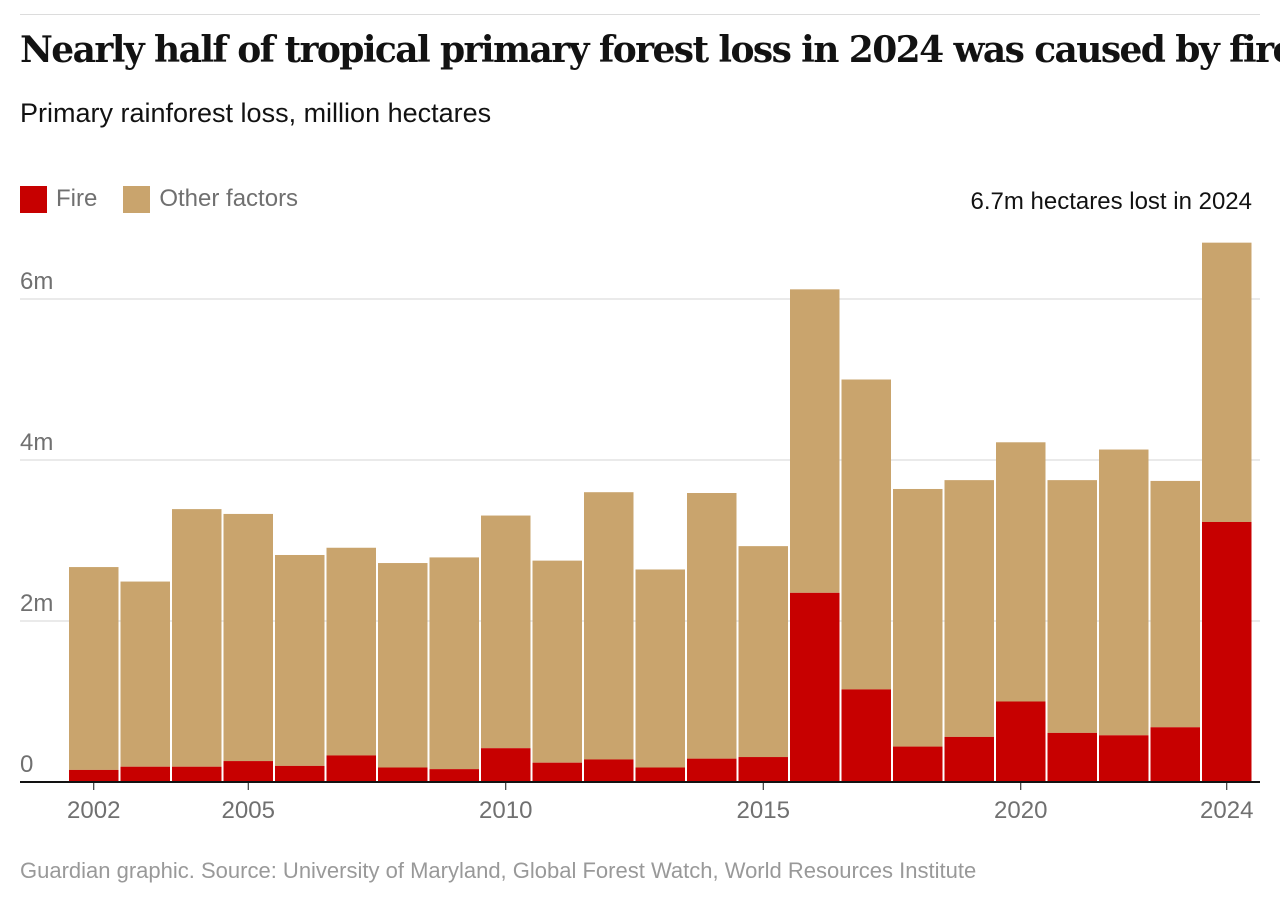 The height and width of the screenshot is (898, 1280). Describe the element at coordinates (557, 661) in the screenshot. I see `bar-other-2011` at that location.